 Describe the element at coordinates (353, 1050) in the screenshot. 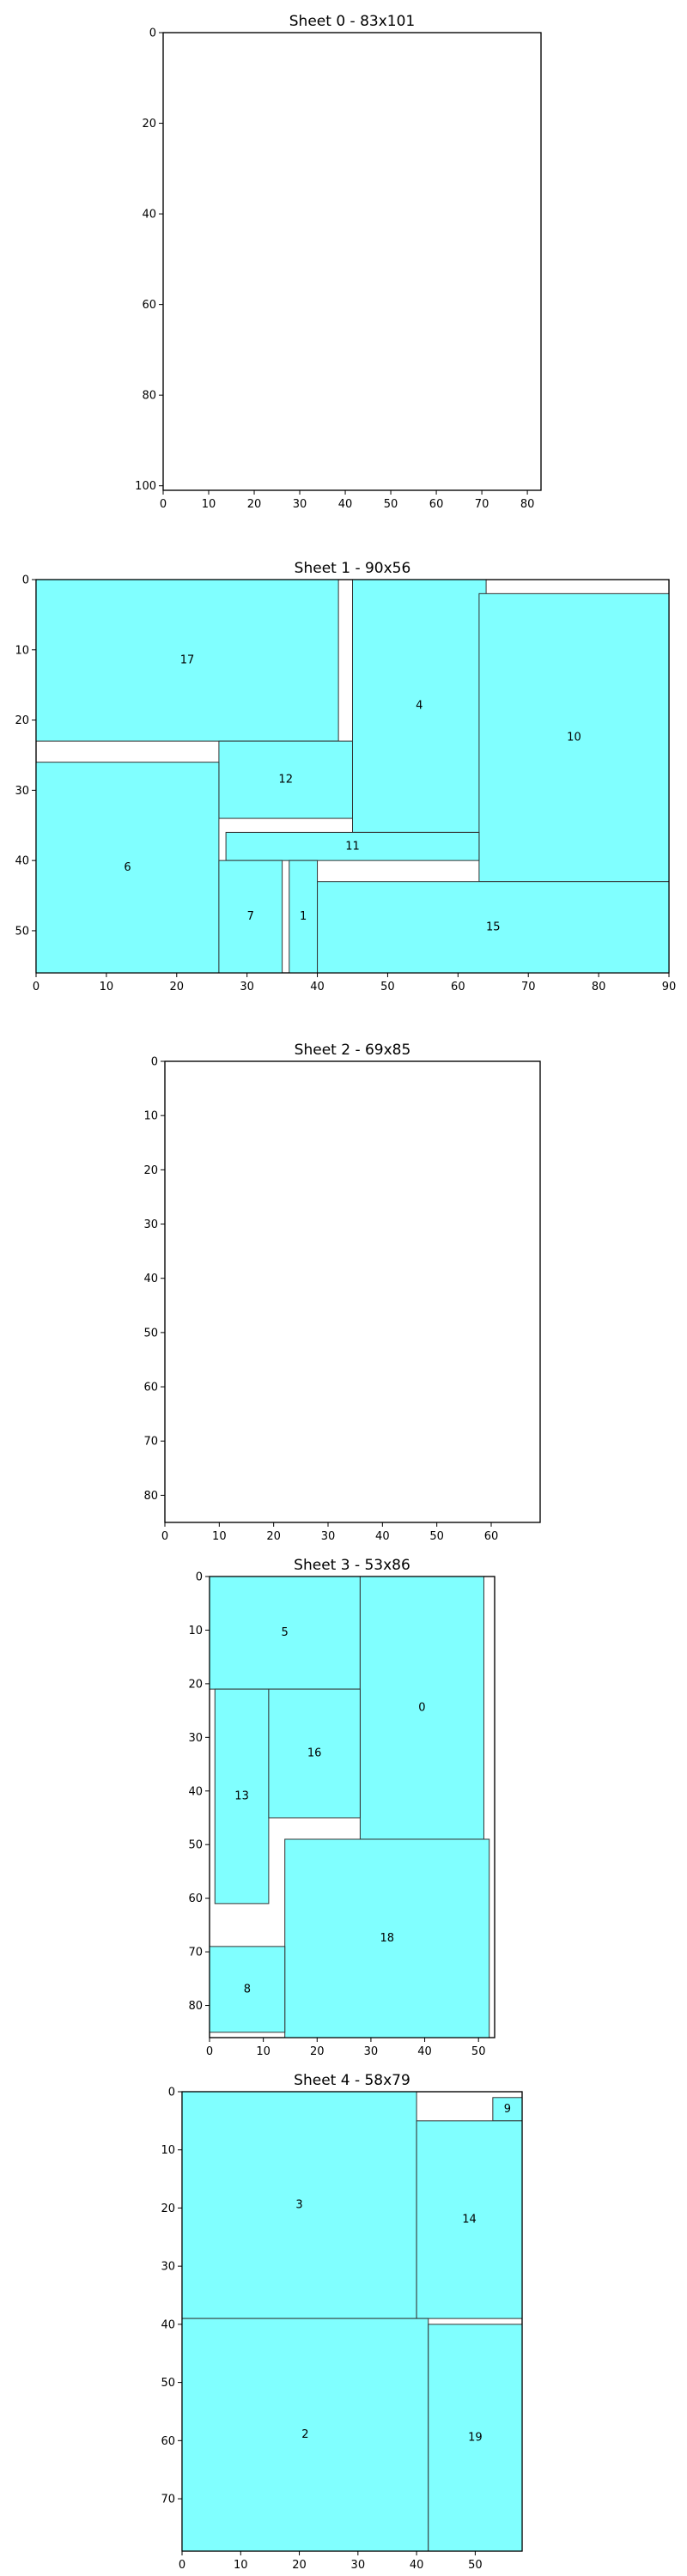

I see `sheet-title: Sheet 2 - 69x85` at that location.